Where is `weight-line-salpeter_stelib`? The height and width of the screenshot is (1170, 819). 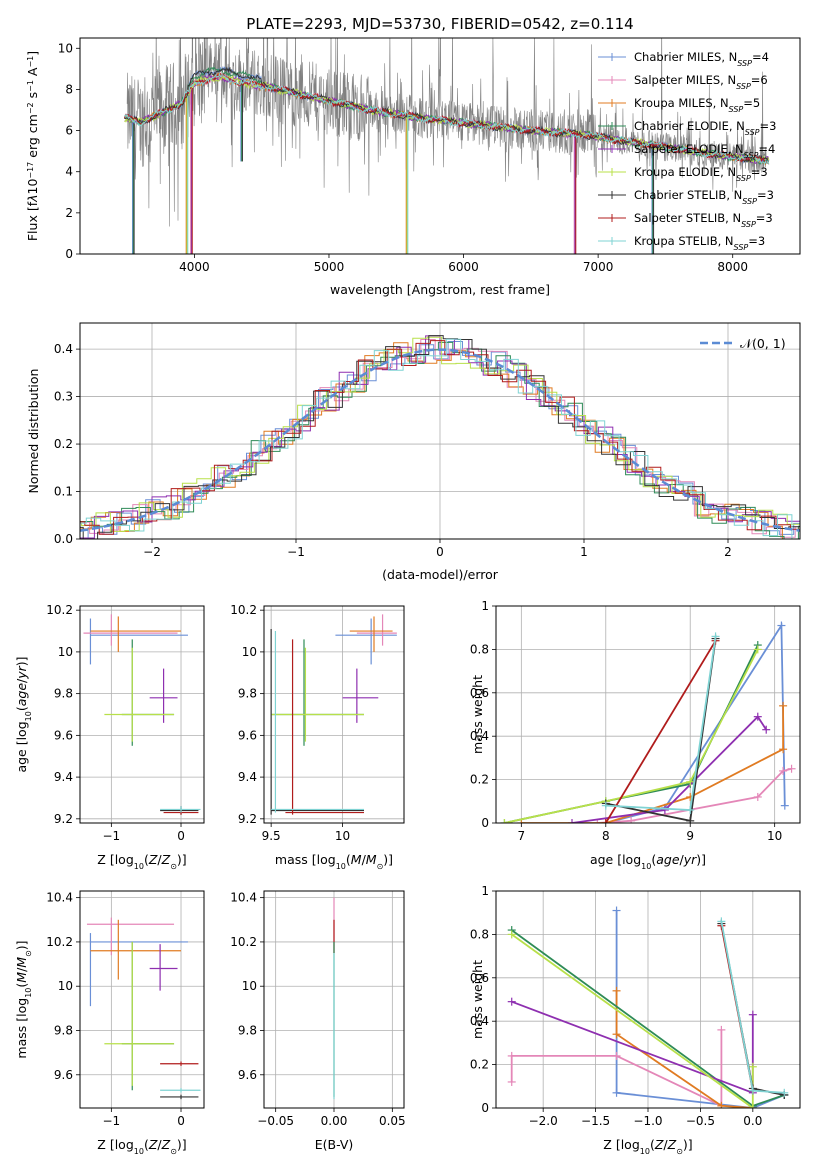 weight-line-salpeter_stelib is located at coordinates (661, 731).